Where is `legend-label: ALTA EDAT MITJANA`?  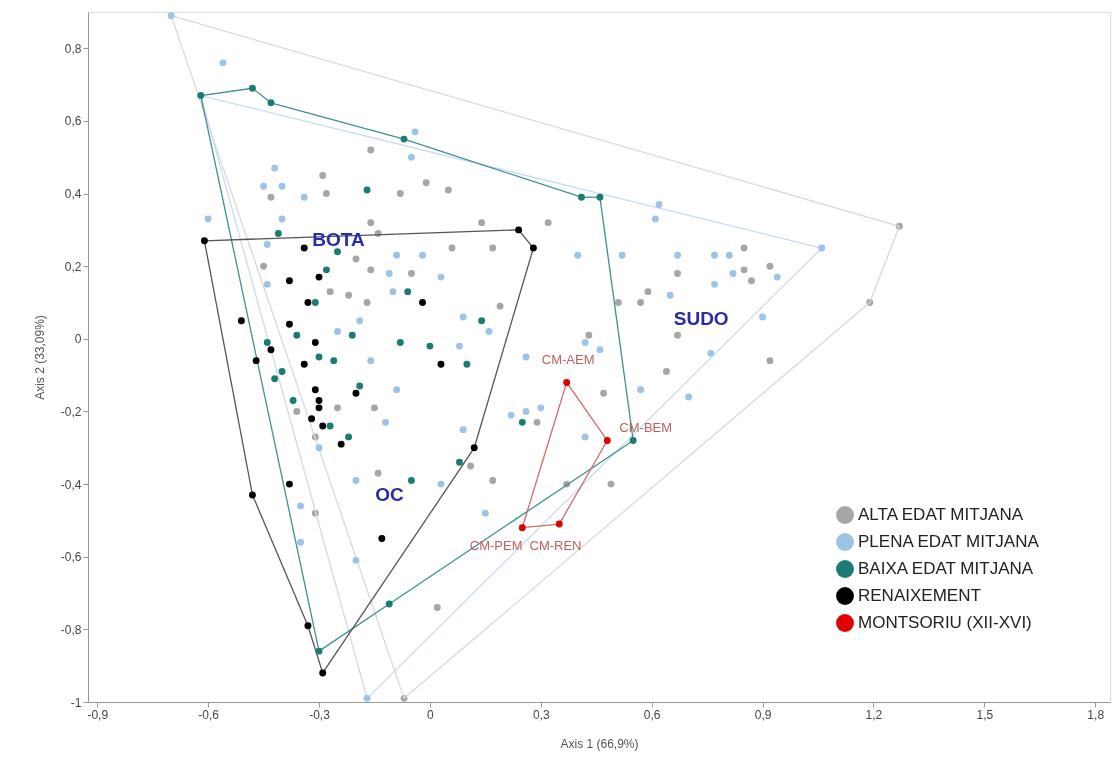
legend-label: ALTA EDAT MITJANA is located at coordinates (941, 514).